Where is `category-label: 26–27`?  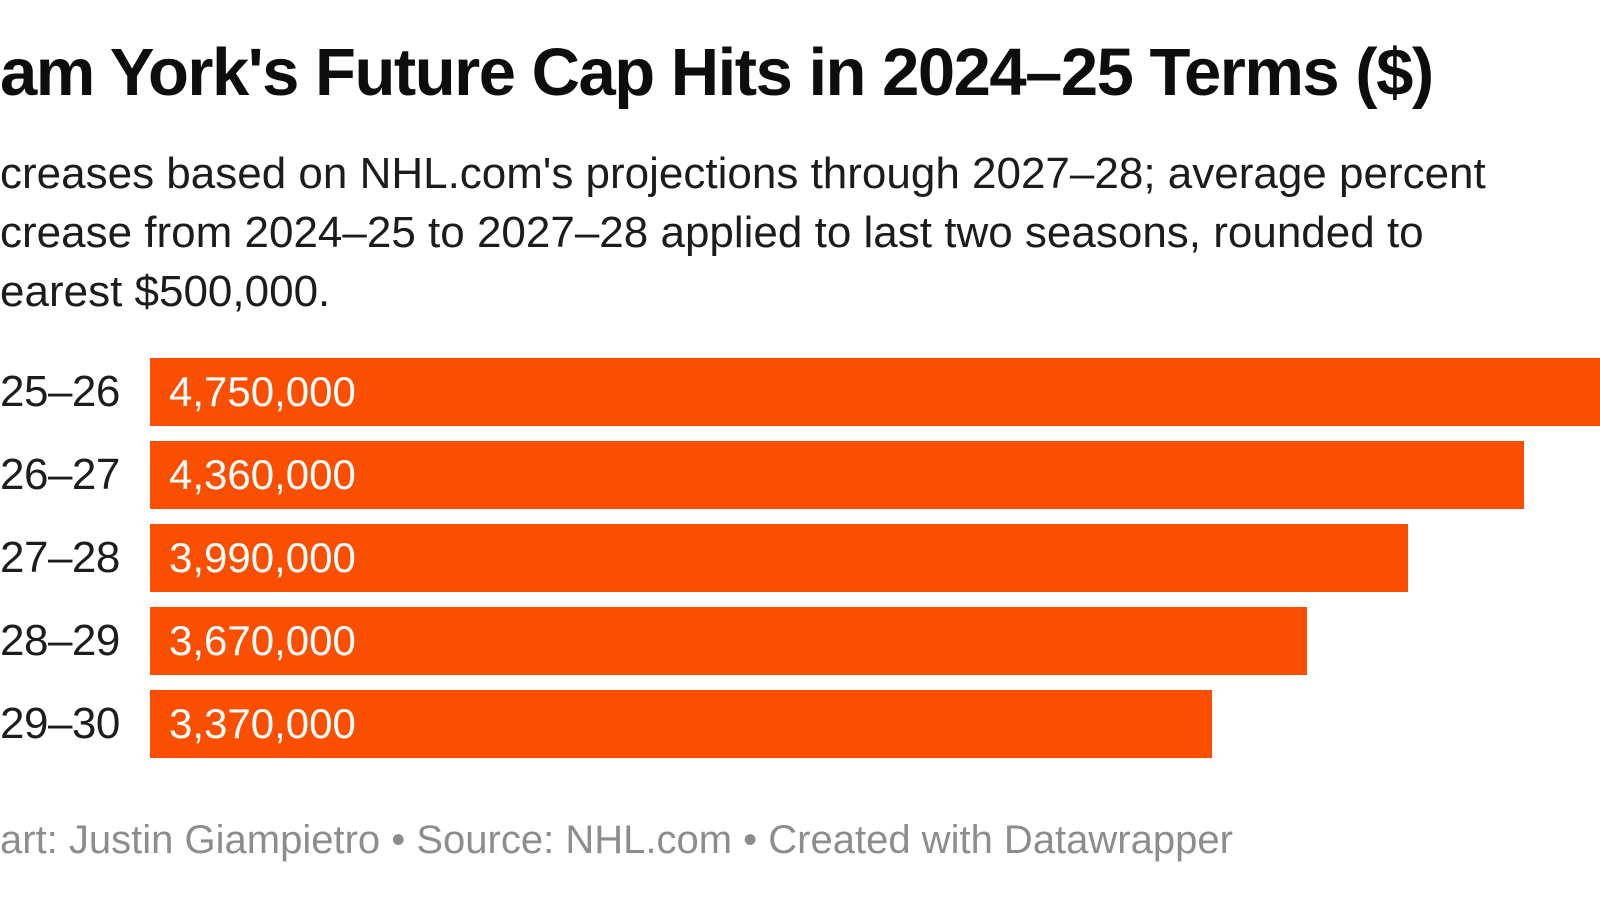
category-label: 26–27 is located at coordinates (60, 474).